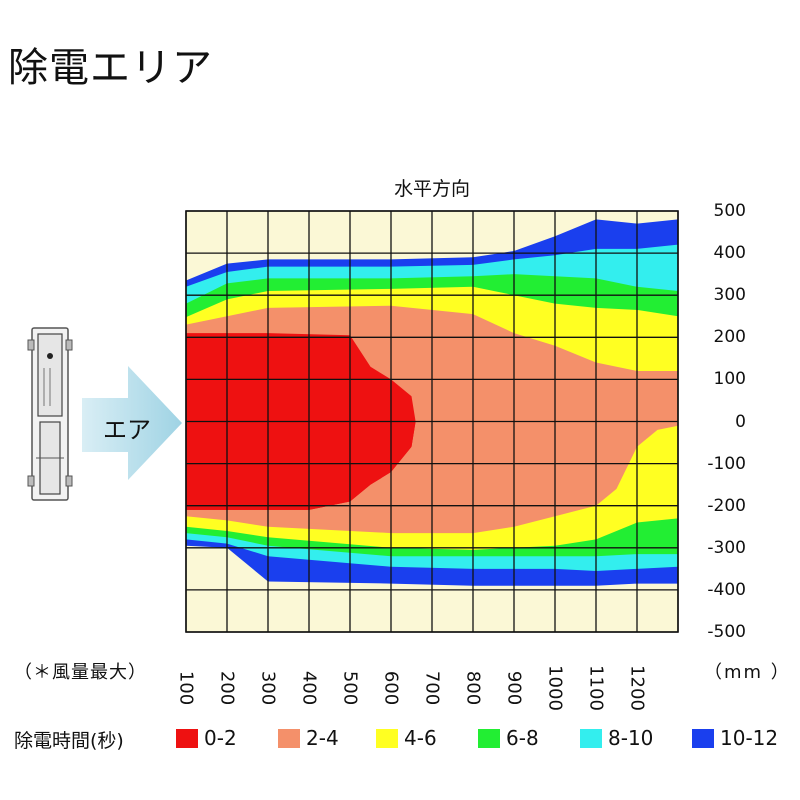 Image resolution: width=800 pixels, height=800 pixels. I want to click on legend-label: 0-2, so click(220, 738).